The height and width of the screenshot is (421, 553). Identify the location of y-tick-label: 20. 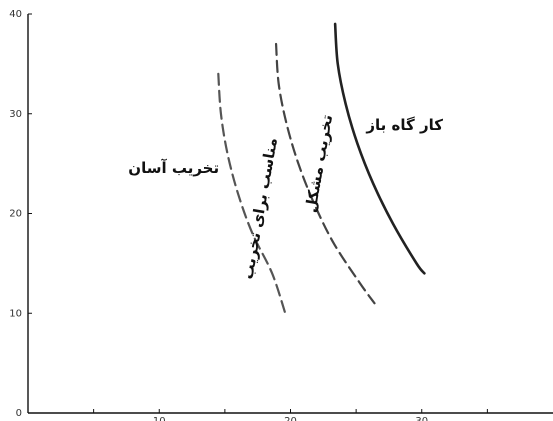
(15, 214).